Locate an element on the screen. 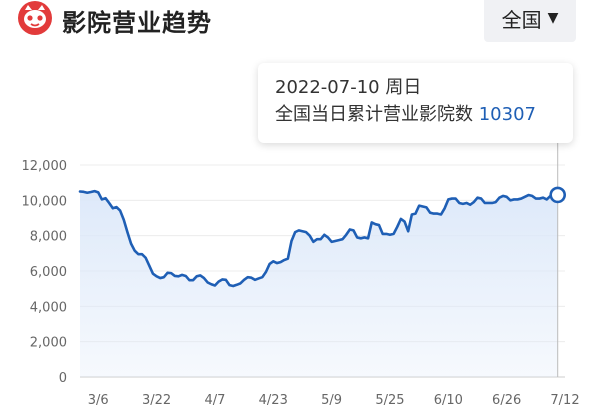  caret-down-icon: ▼ is located at coordinates (553, 18).